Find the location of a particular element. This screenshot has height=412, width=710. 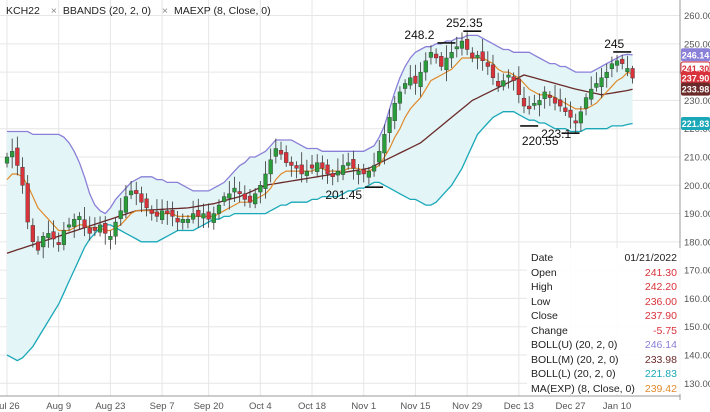

price-tag-label: 237.90 is located at coordinates (696, 79).